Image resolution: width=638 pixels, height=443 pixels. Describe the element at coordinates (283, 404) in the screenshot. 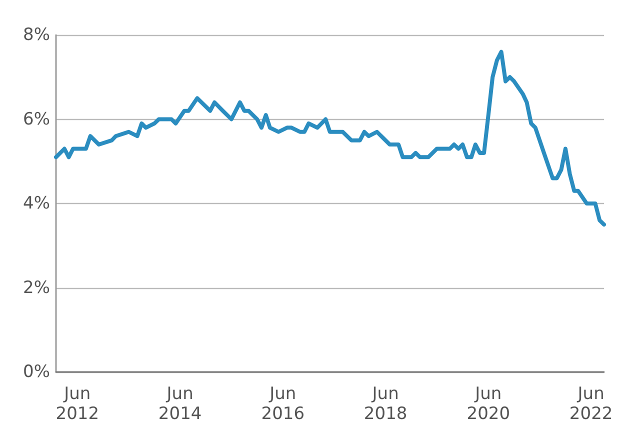

I see `x-tick-label: Jun 2016` at that location.